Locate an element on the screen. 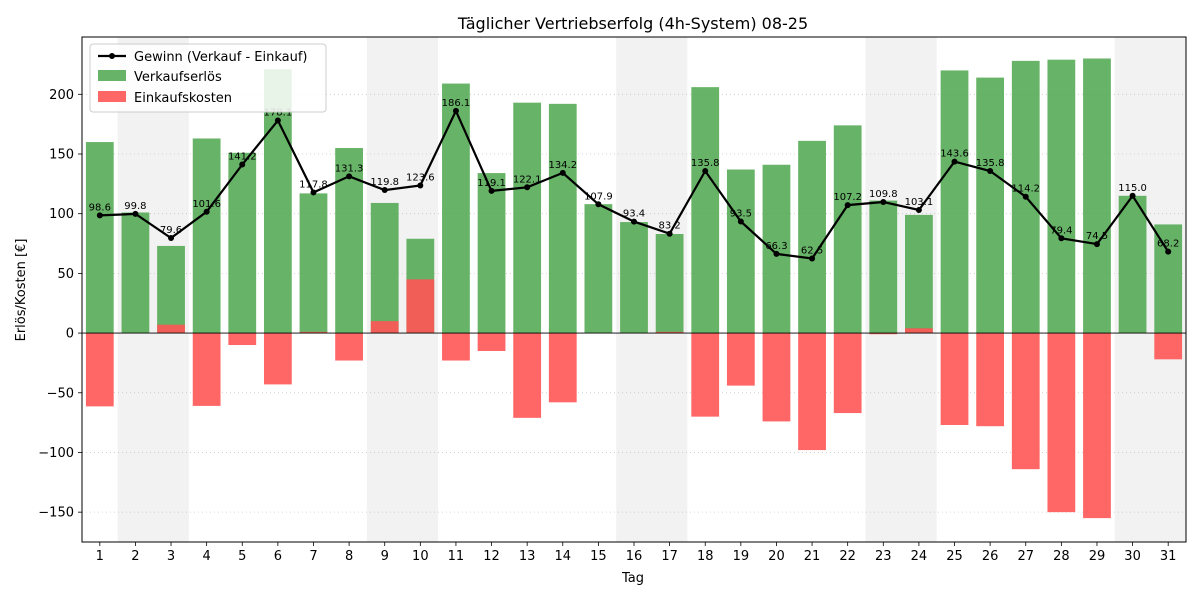  x-tick-label: 13 is located at coordinates (527, 556).